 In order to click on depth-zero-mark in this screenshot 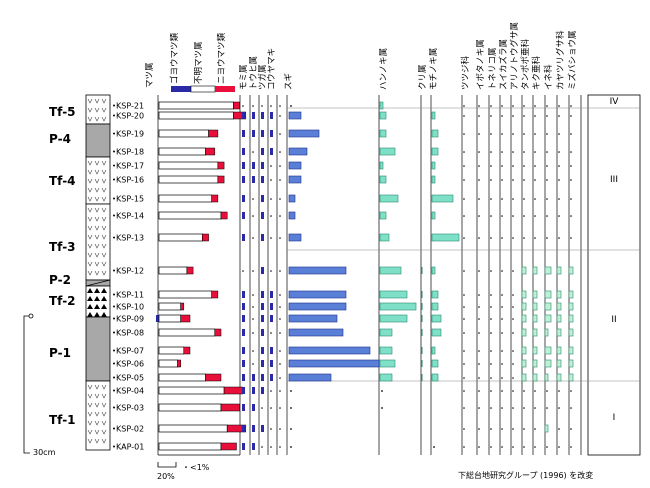, I will do `click(31, 316)`.